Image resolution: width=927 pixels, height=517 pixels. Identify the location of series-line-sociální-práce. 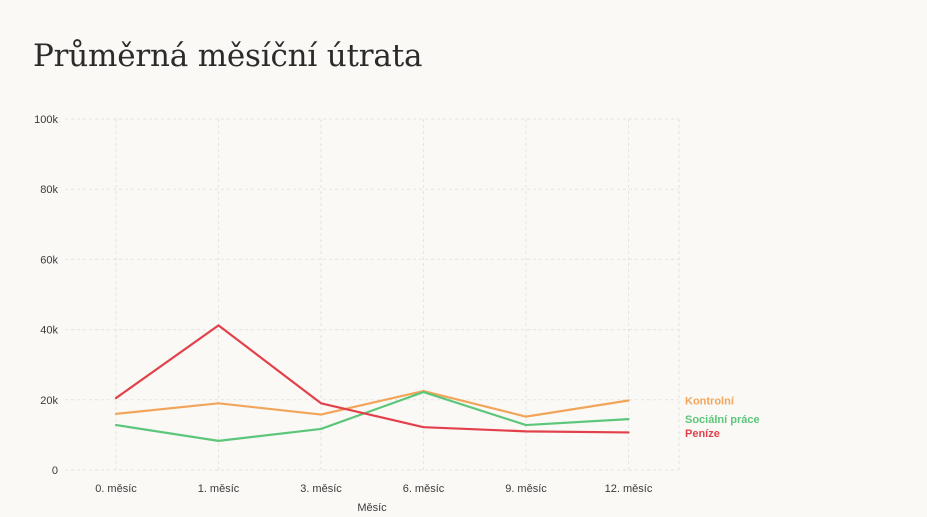
(372, 416).